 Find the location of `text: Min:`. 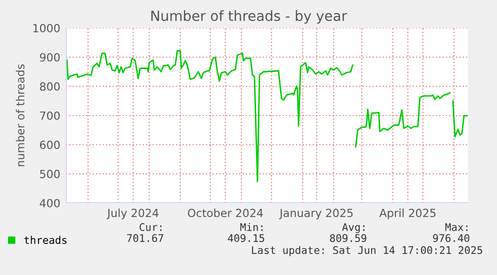

text: Min: is located at coordinates (251, 226).